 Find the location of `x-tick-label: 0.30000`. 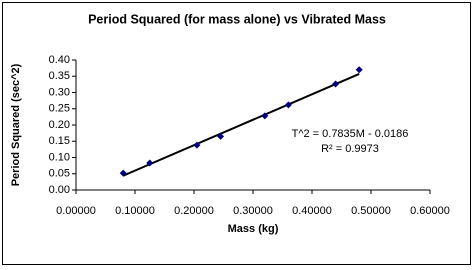

x-tick-label: 0.30000 is located at coordinates (253, 211).